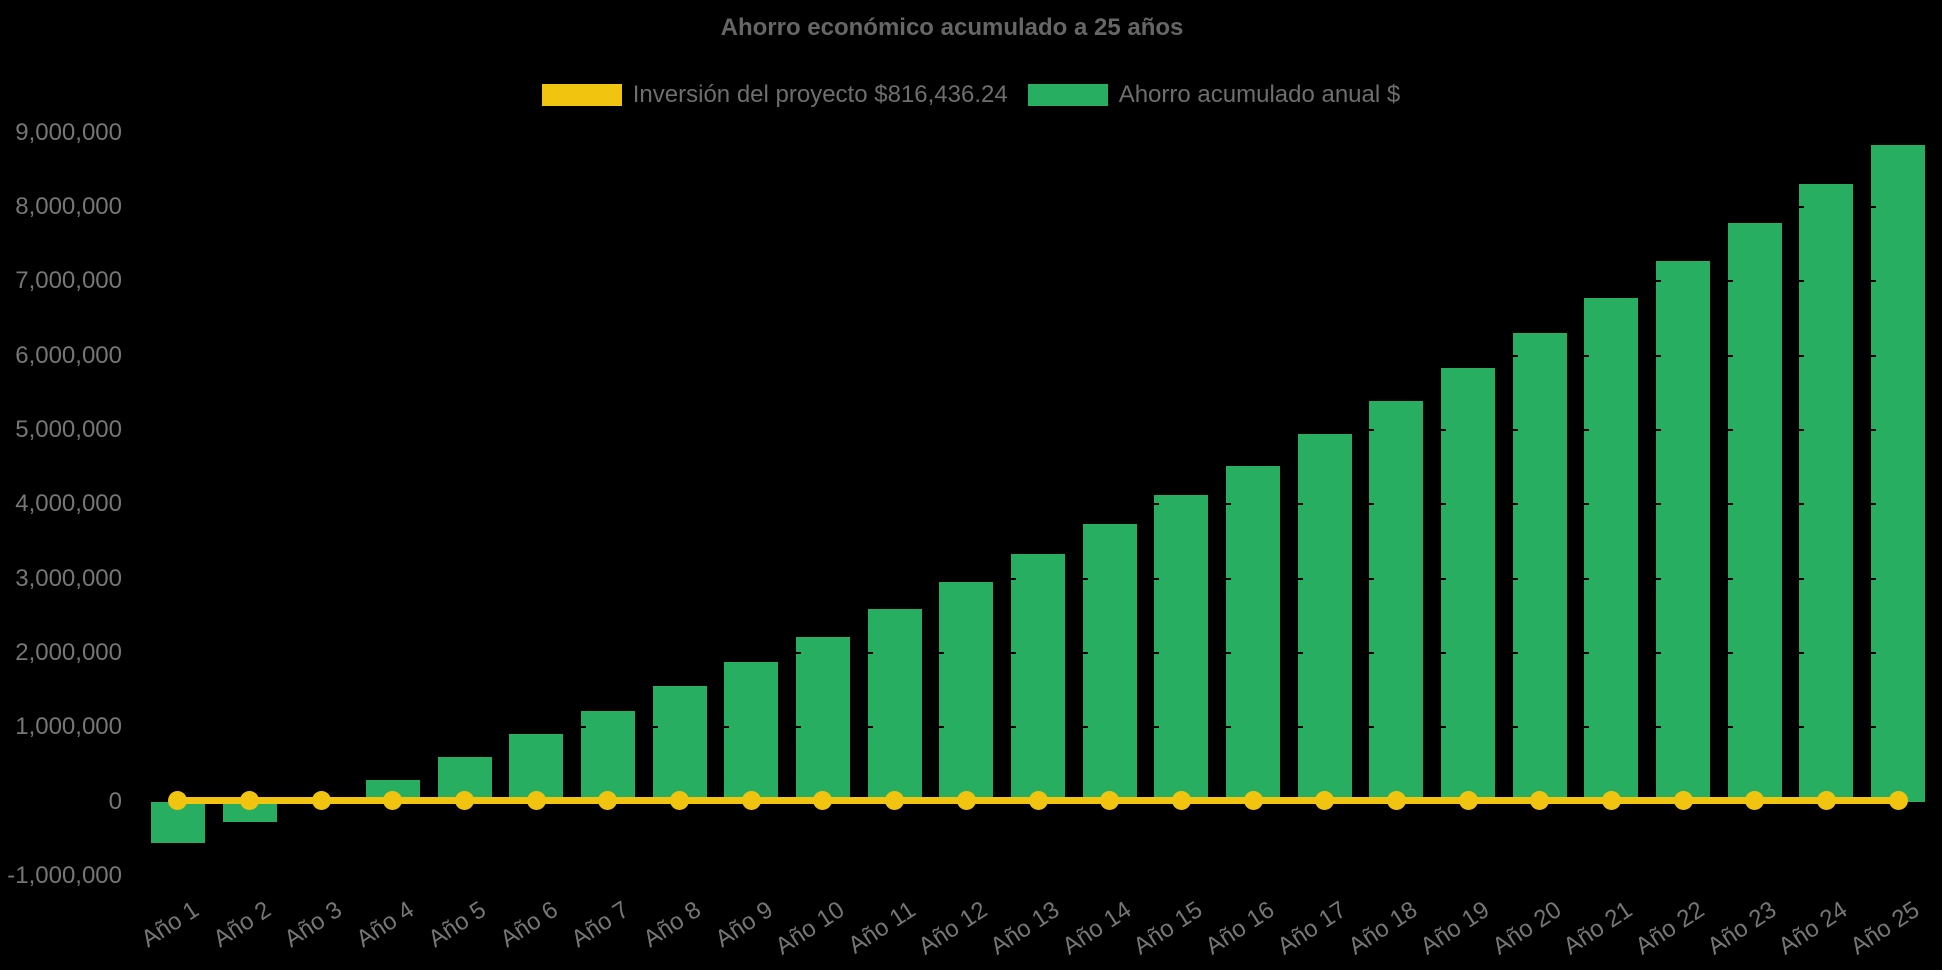 The height and width of the screenshot is (970, 1942). I want to click on x-tick-label-ano-7: Año 7, so click(600, 924).